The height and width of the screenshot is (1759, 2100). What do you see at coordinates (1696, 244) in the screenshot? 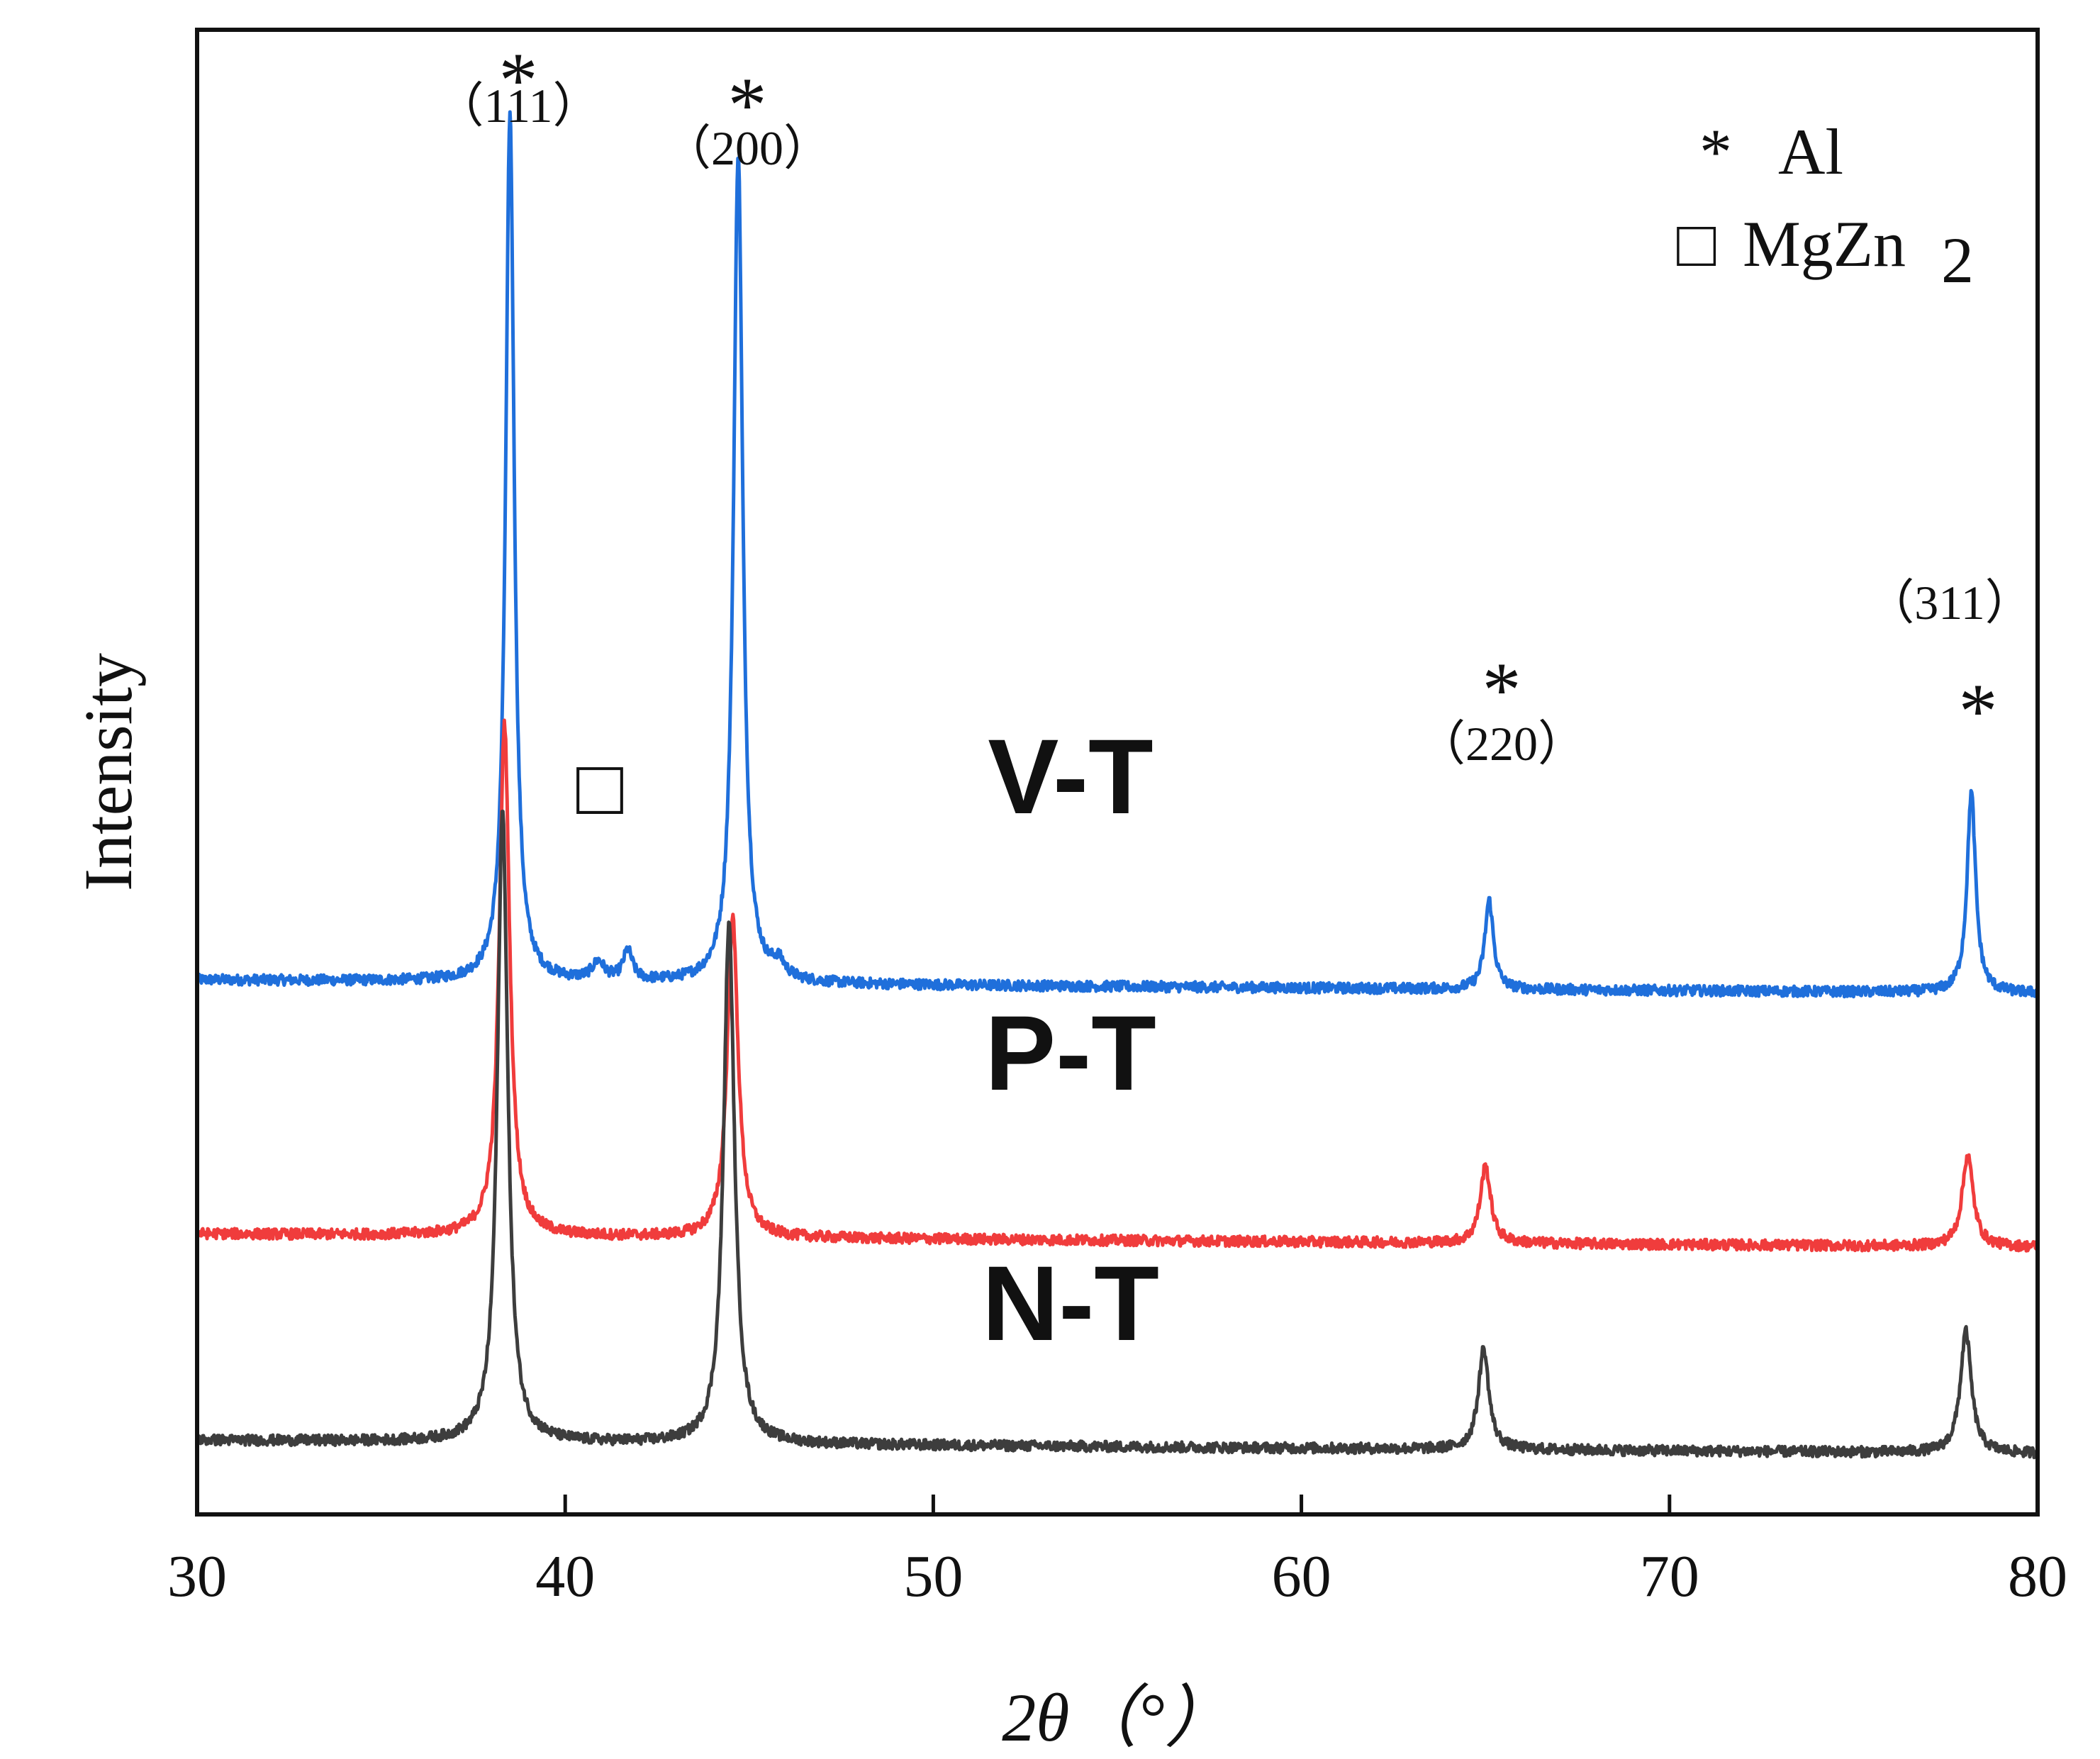
I see `legend-mgzn2-symbol: □` at bounding box center [1696, 244].